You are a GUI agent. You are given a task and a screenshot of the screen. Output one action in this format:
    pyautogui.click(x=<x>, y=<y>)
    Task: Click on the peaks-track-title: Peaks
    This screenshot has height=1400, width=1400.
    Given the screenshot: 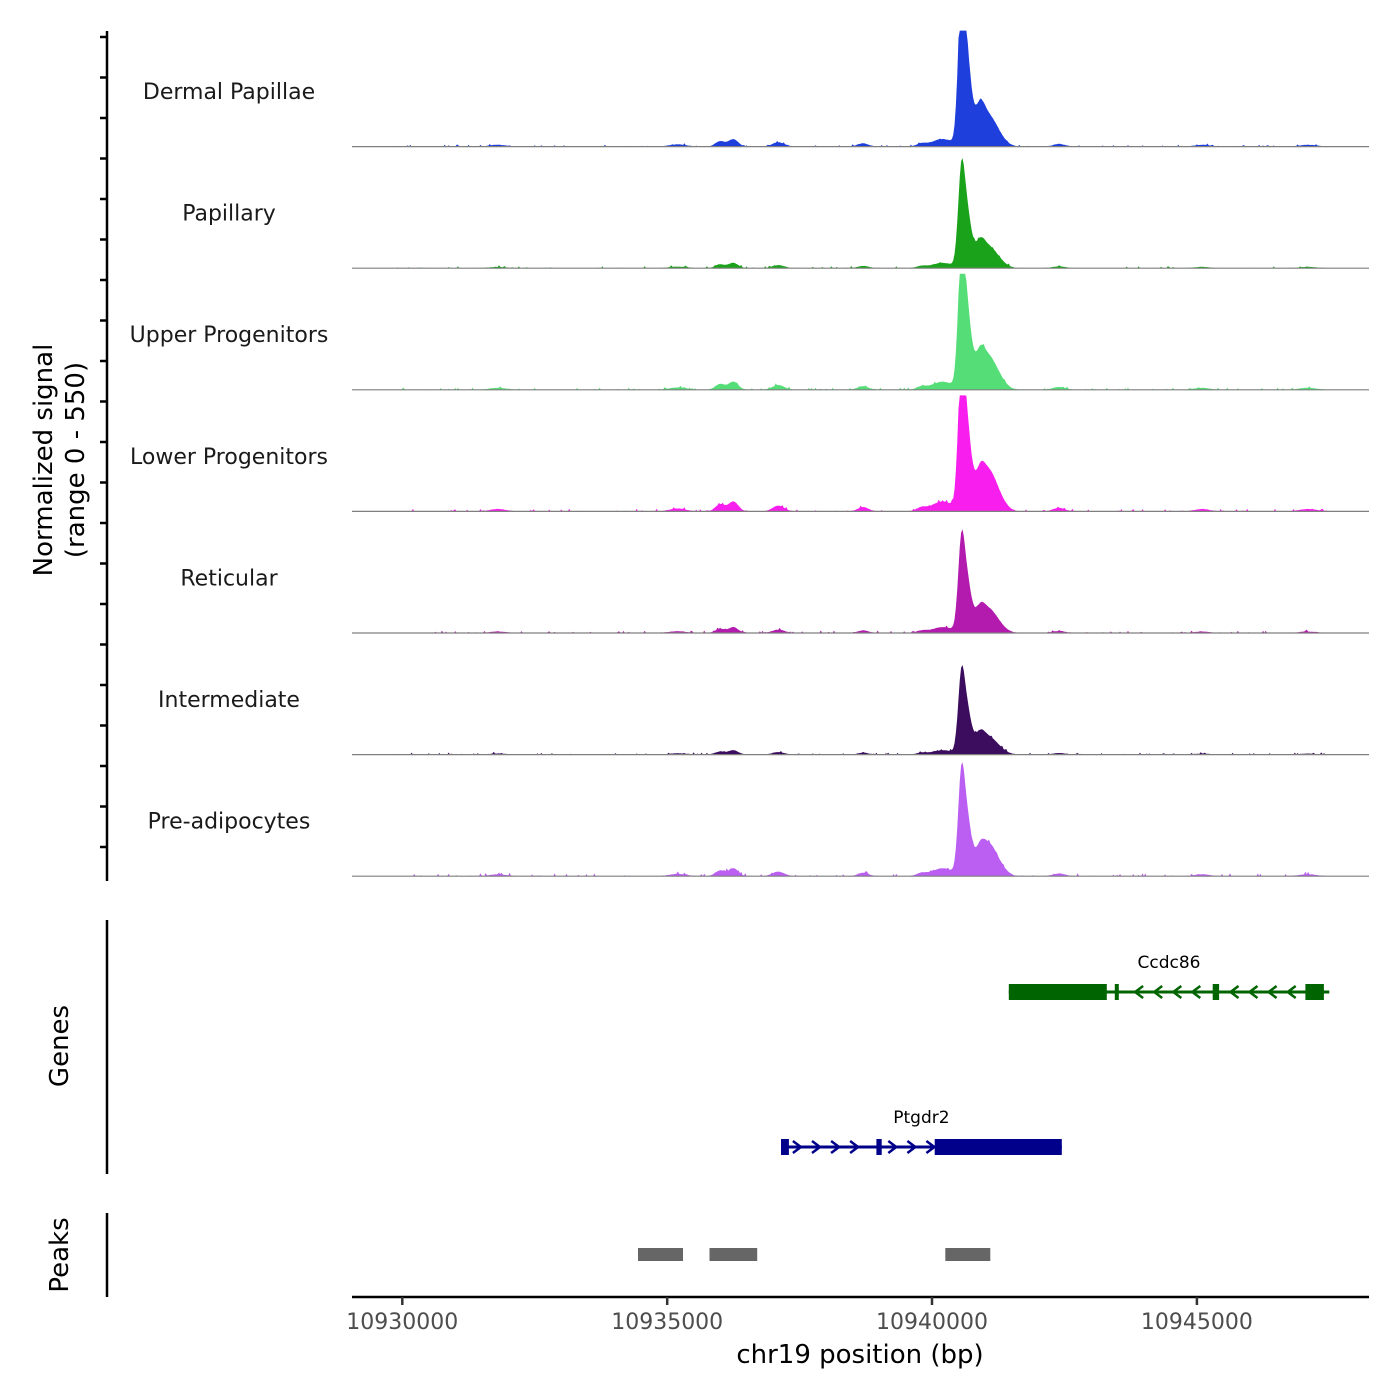 What is the action you would take?
    pyautogui.click(x=60, y=1254)
    